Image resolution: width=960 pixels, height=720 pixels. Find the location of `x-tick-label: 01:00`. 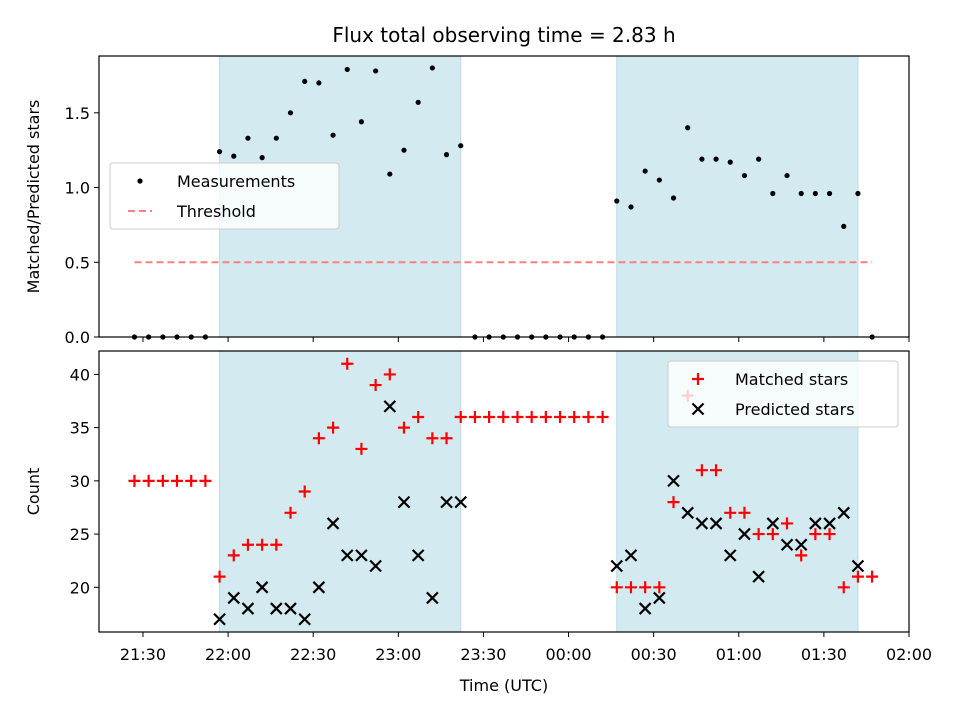

x-tick-label: 01:00 is located at coordinates (739, 654).